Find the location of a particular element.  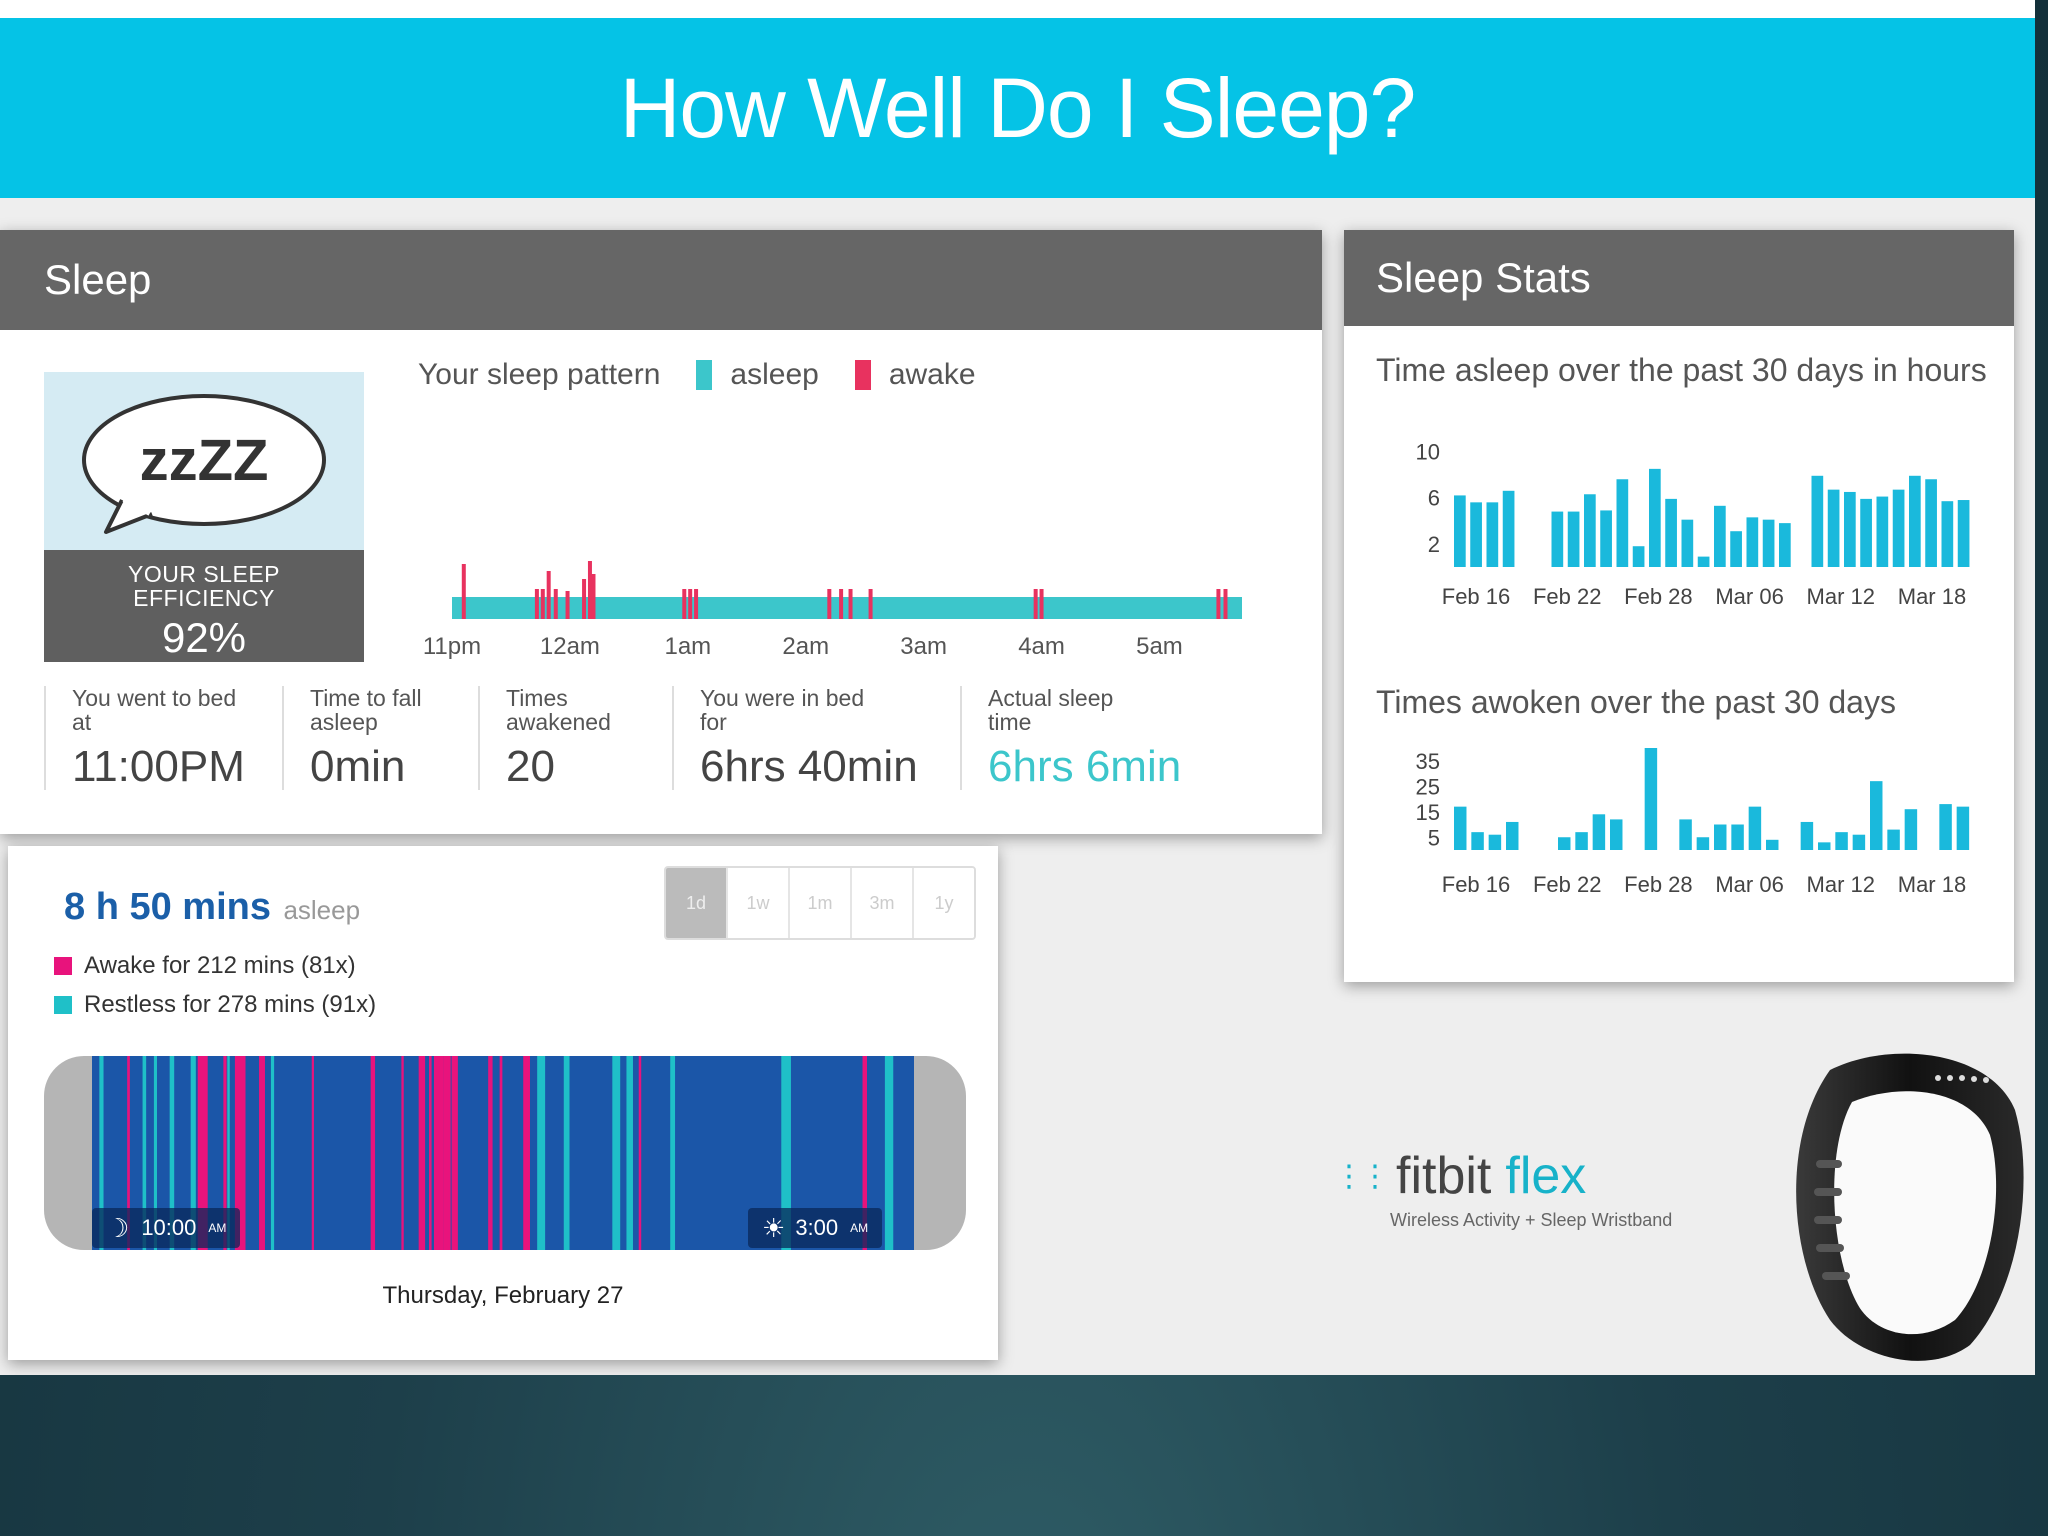

time-tick-2: 1am is located at coordinates (687, 646).